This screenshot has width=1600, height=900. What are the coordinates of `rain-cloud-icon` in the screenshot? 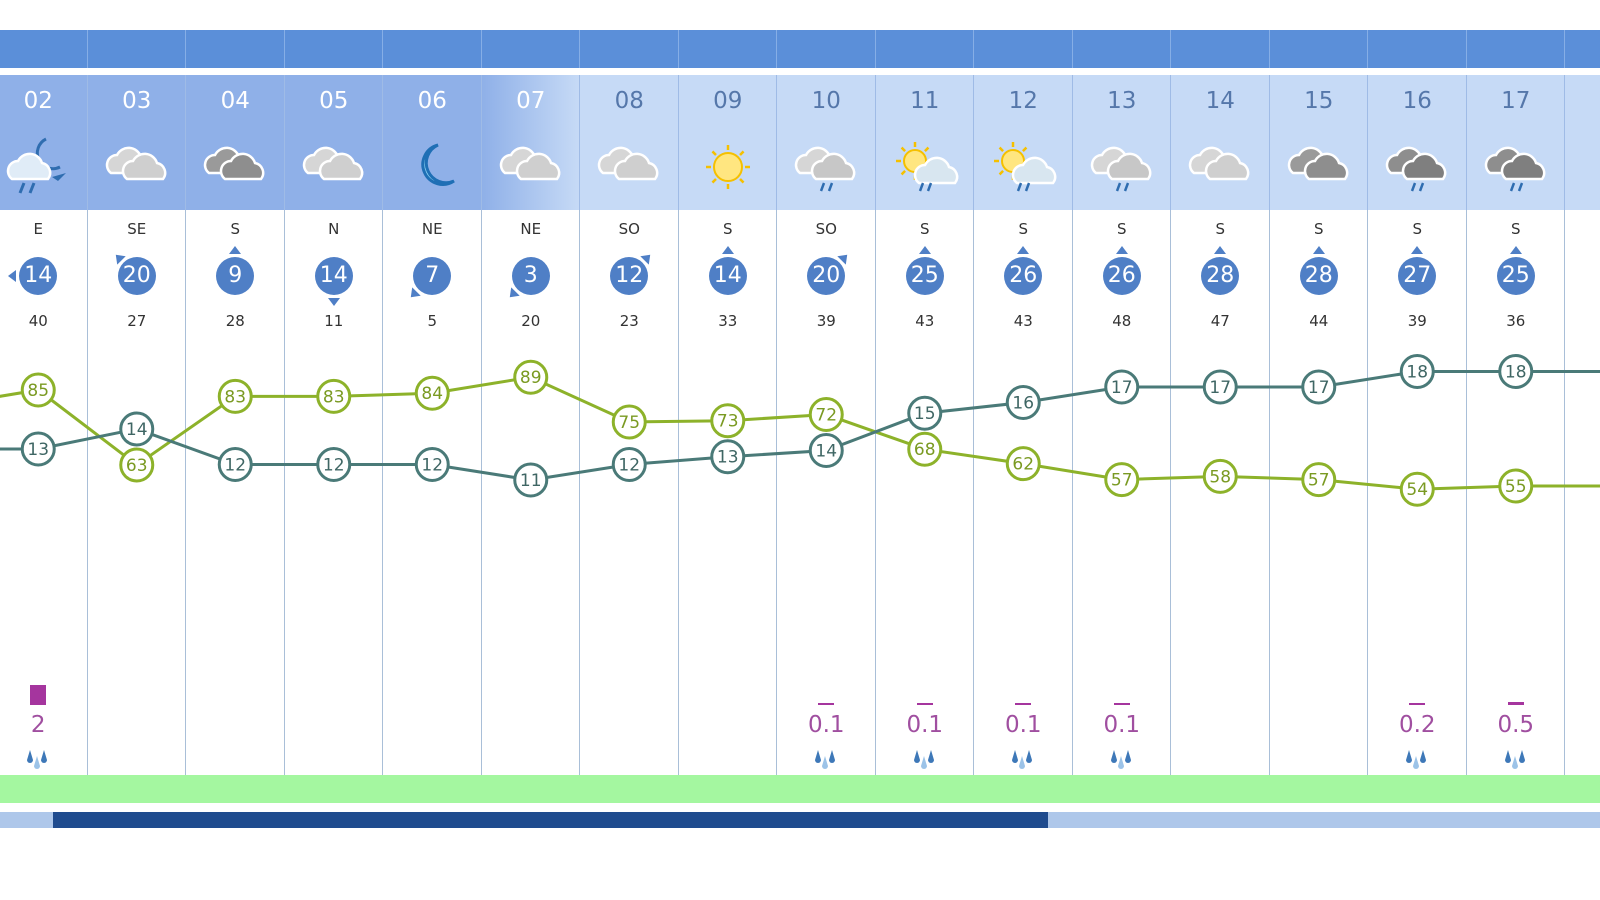 It's located at (825, 169).